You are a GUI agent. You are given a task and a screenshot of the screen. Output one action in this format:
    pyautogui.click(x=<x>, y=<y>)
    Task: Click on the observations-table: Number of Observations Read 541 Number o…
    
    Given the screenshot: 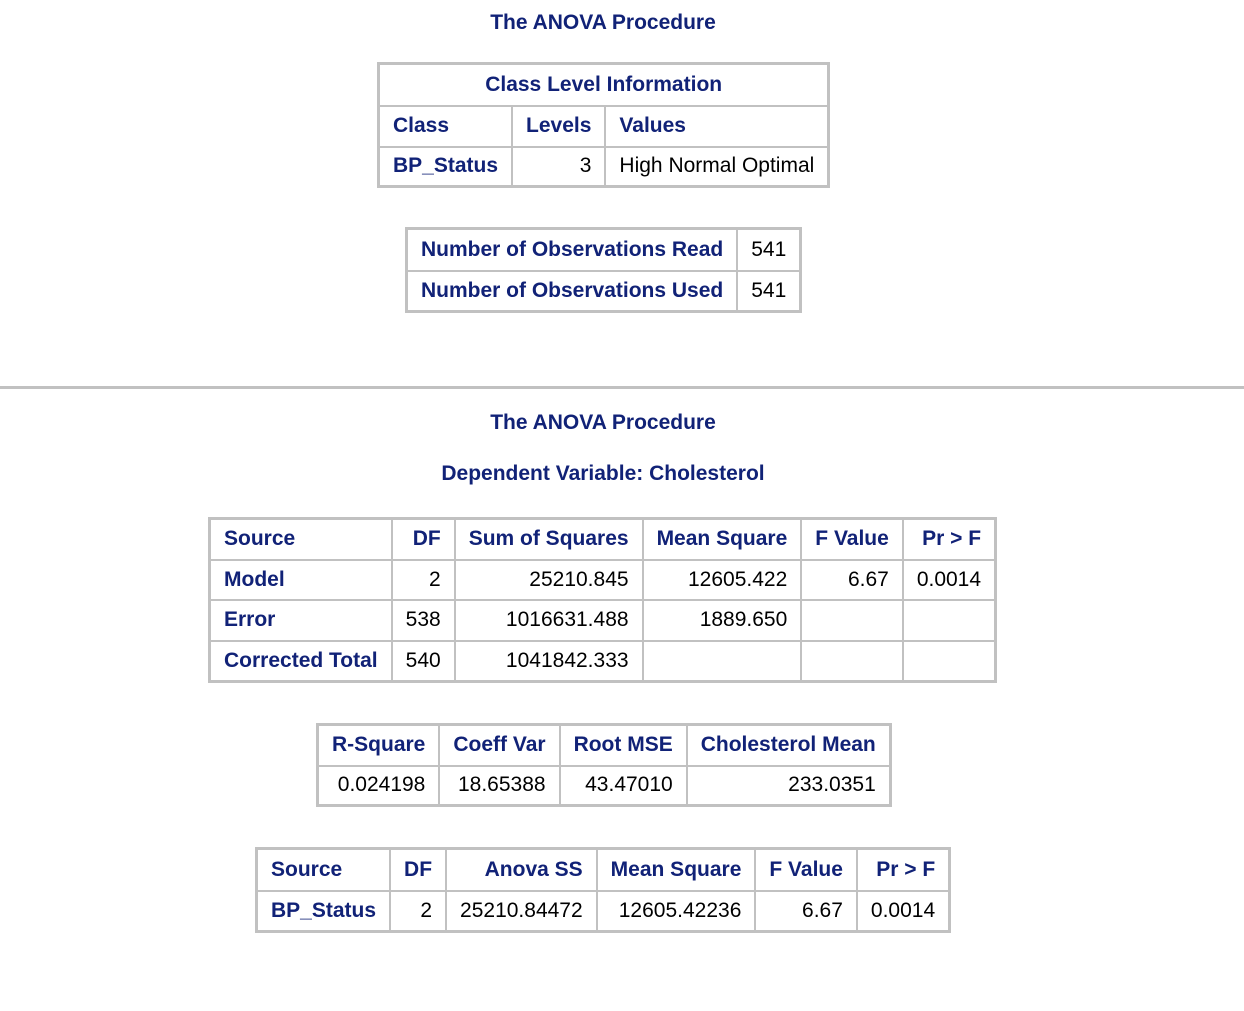 What is the action you would take?
    pyautogui.click(x=604, y=270)
    